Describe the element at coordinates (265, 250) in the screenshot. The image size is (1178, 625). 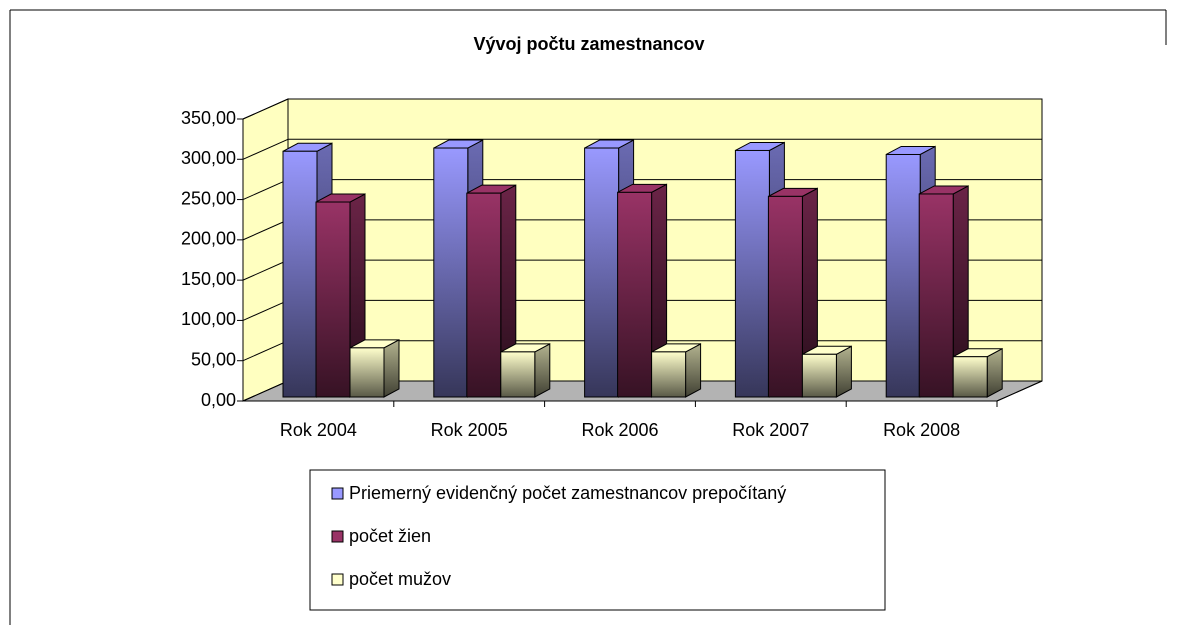
I see `side-wall` at that location.